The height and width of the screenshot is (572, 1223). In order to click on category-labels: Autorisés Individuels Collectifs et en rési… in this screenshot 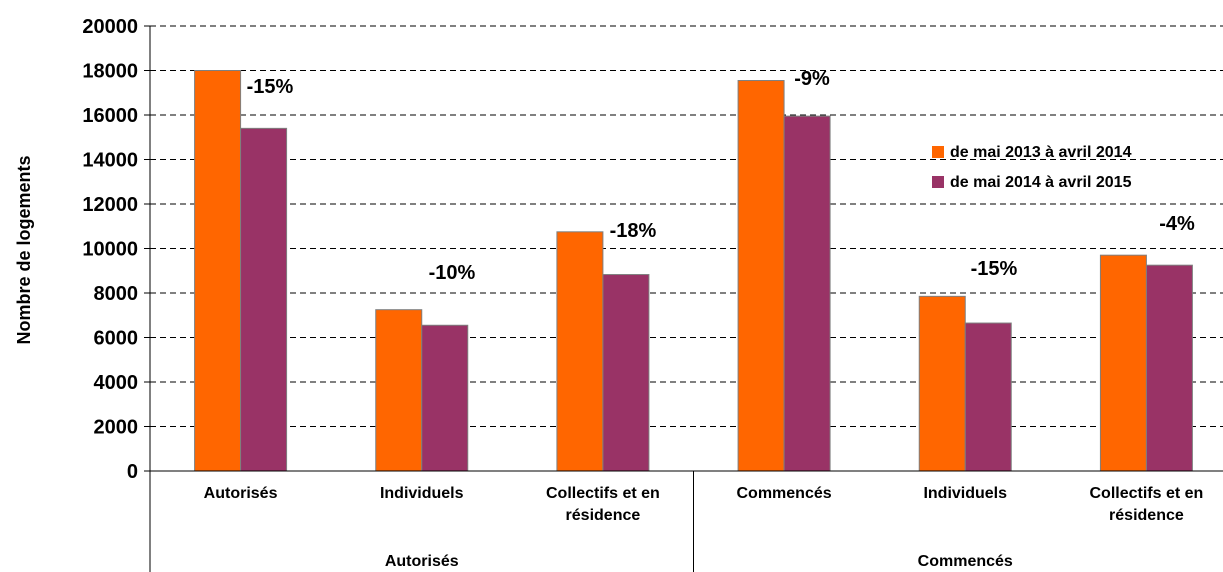, I will do `click(704, 504)`.